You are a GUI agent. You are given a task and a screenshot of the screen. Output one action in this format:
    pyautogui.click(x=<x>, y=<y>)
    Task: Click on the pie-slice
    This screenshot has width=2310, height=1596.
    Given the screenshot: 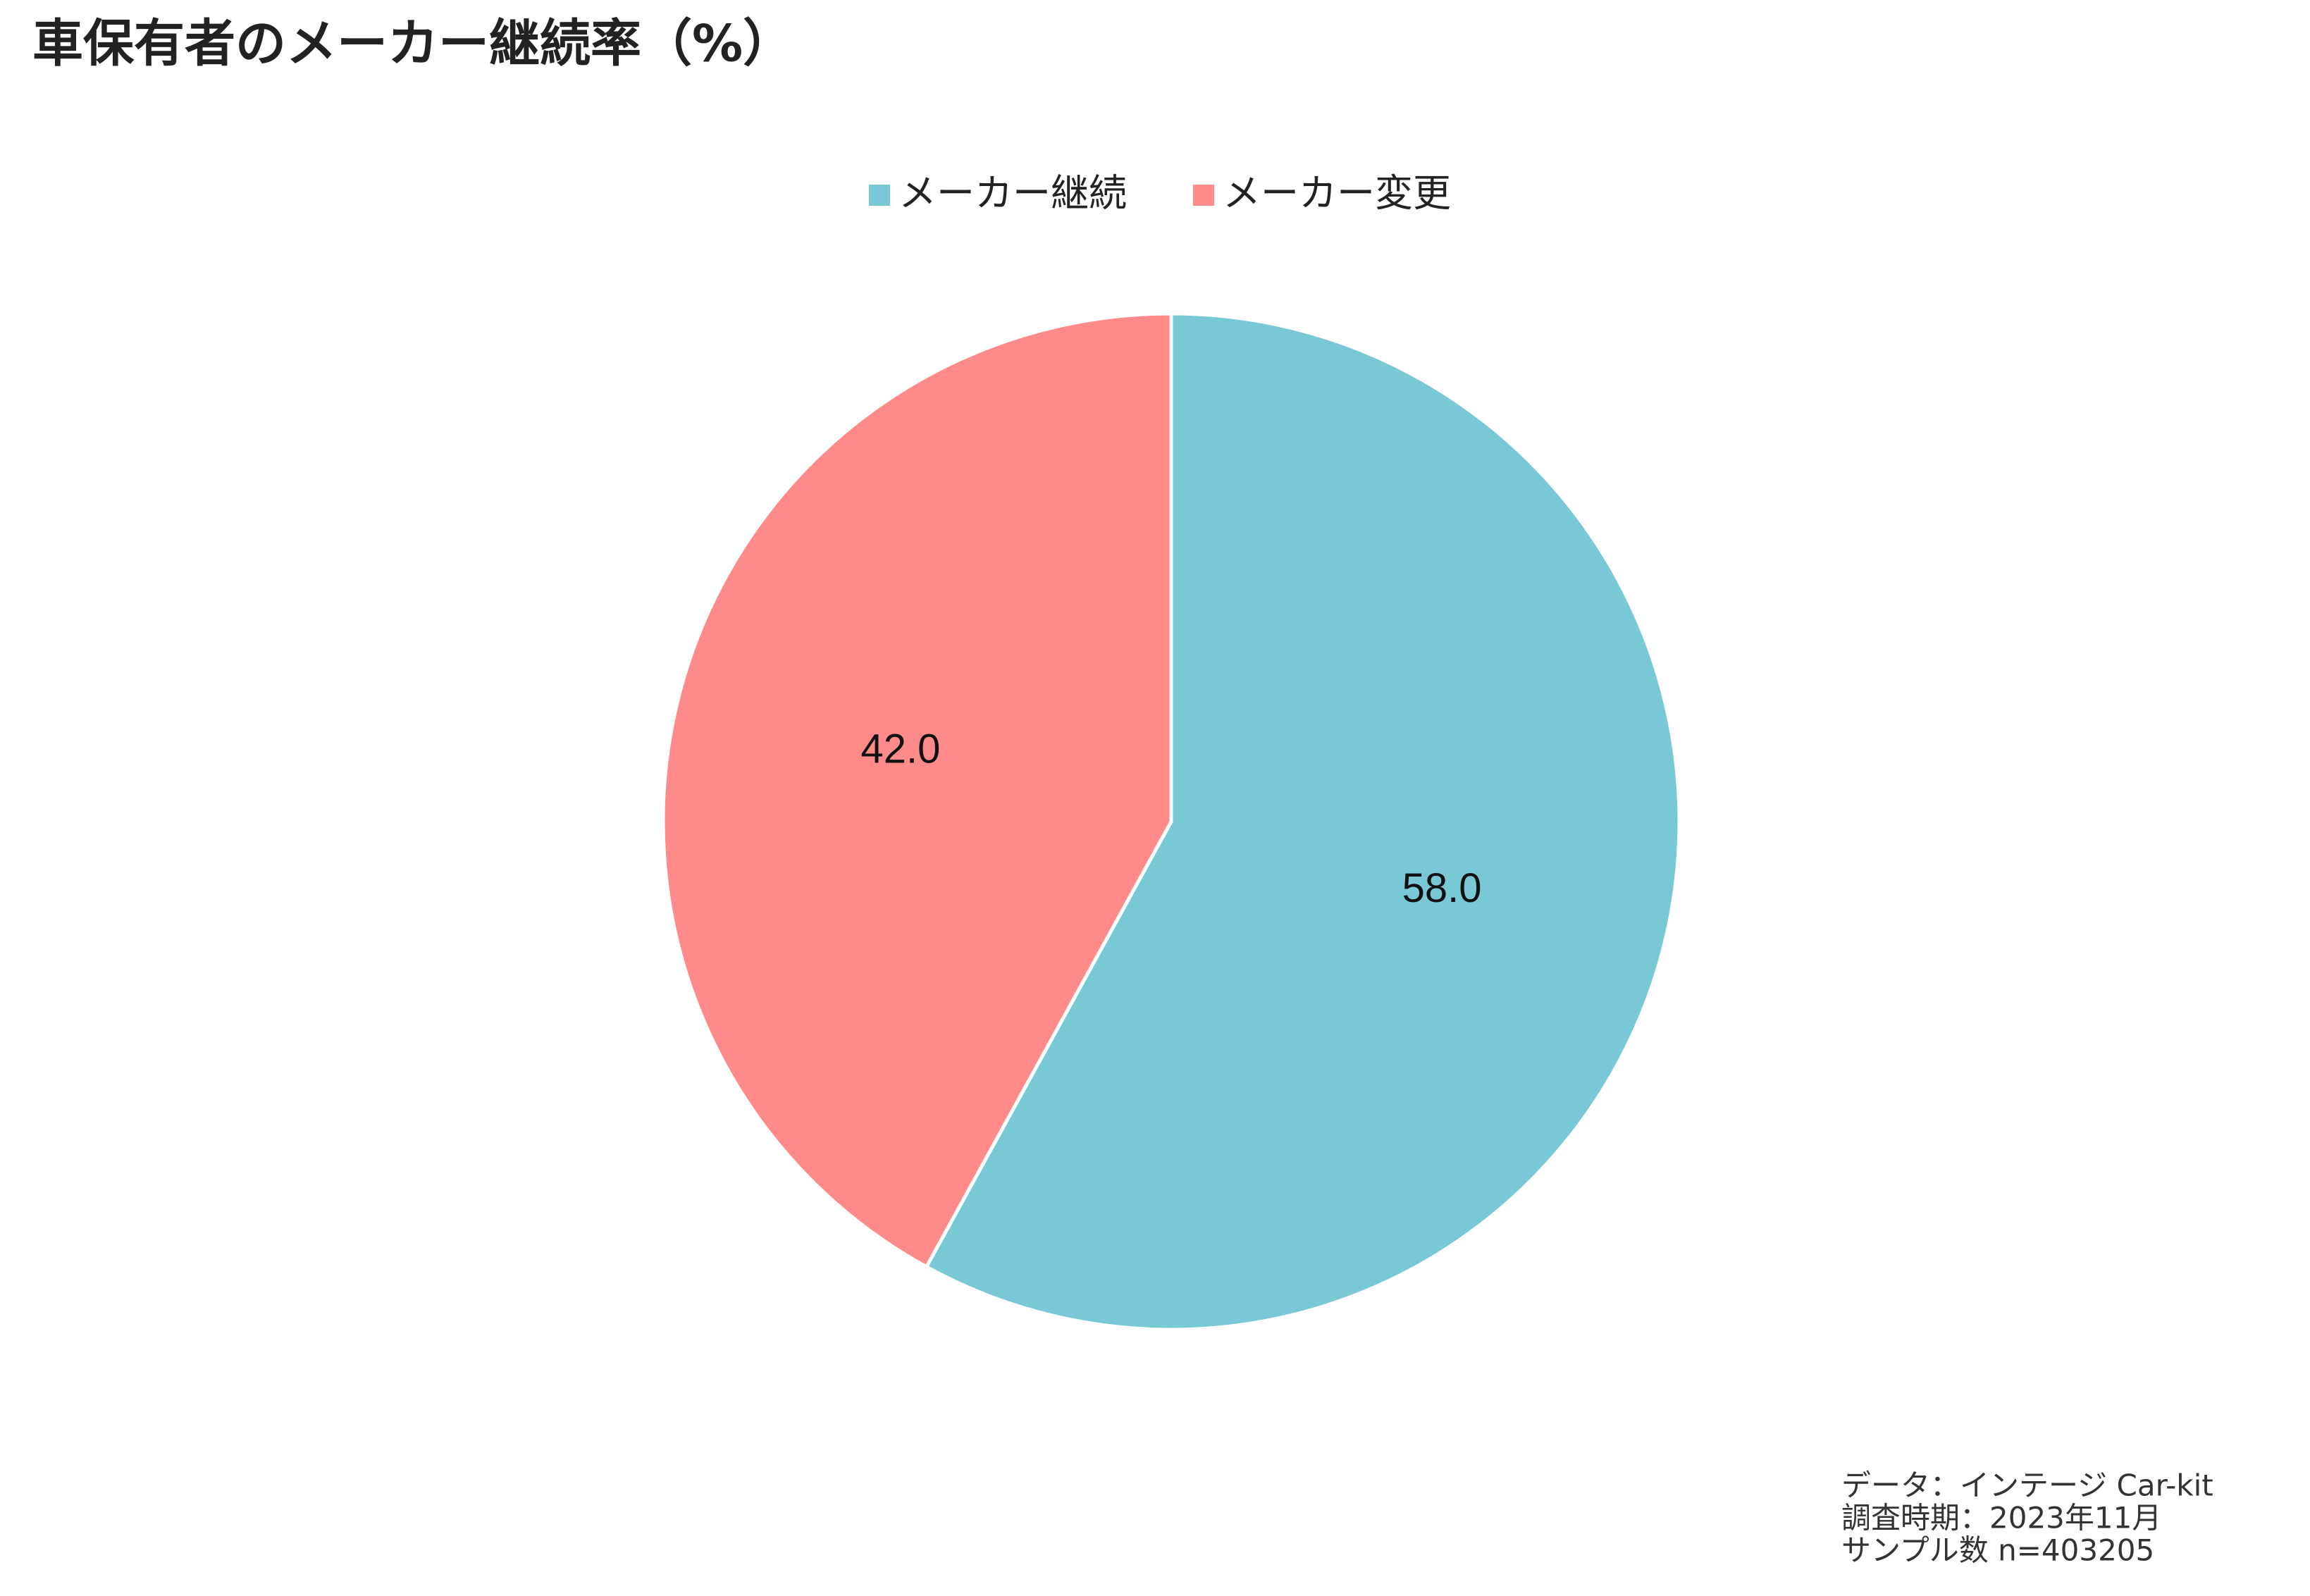 What is the action you would take?
    pyautogui.click(x=917, y=791)
    